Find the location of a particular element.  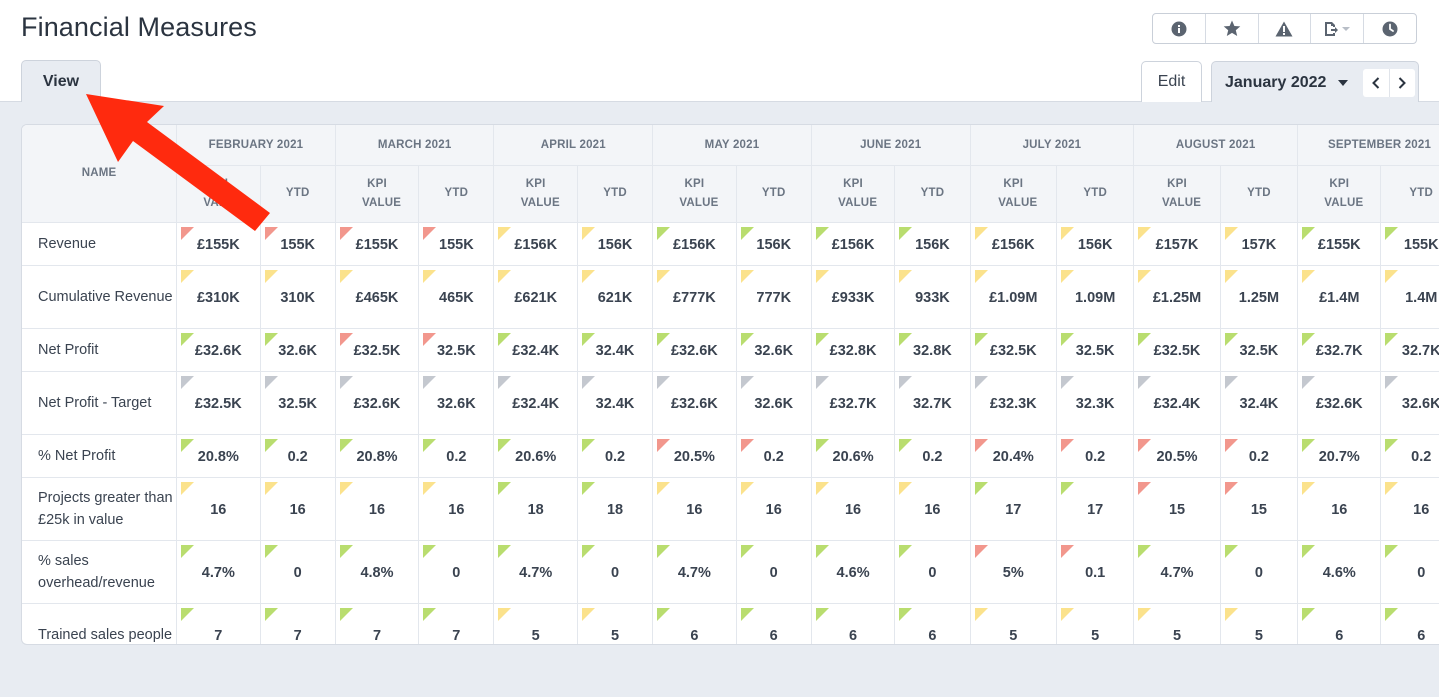

measure-name: Revenue is located at coordinates (100, 244).